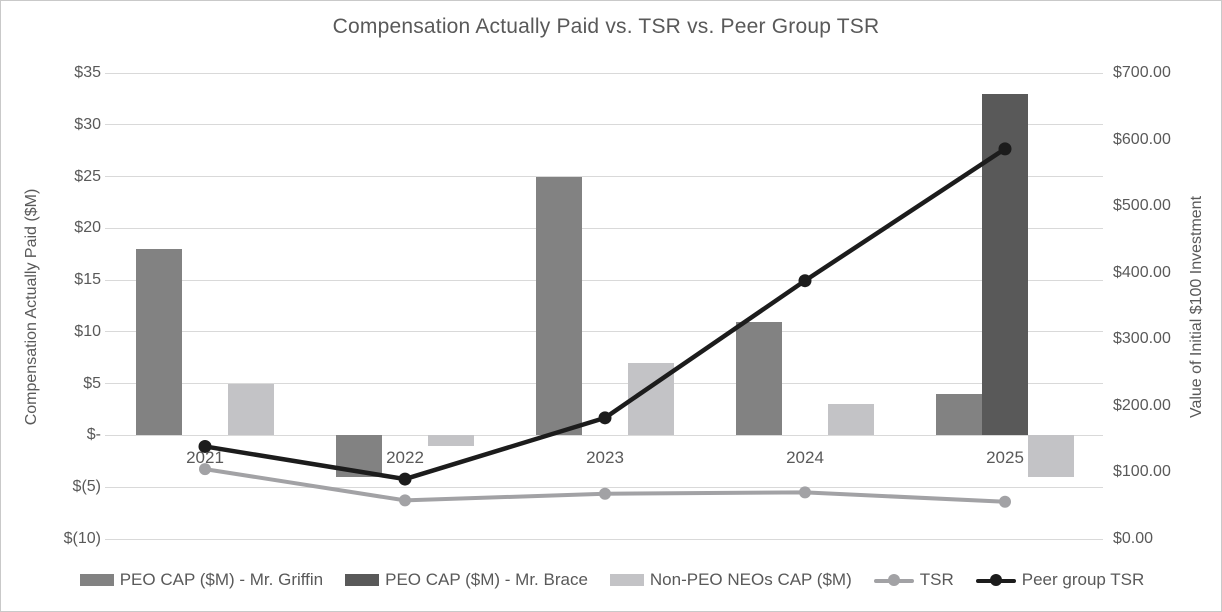  Describe the element at coordinates (1142, 405) in the screenshot. I see `right-axis-tick: $200.00` at that location.